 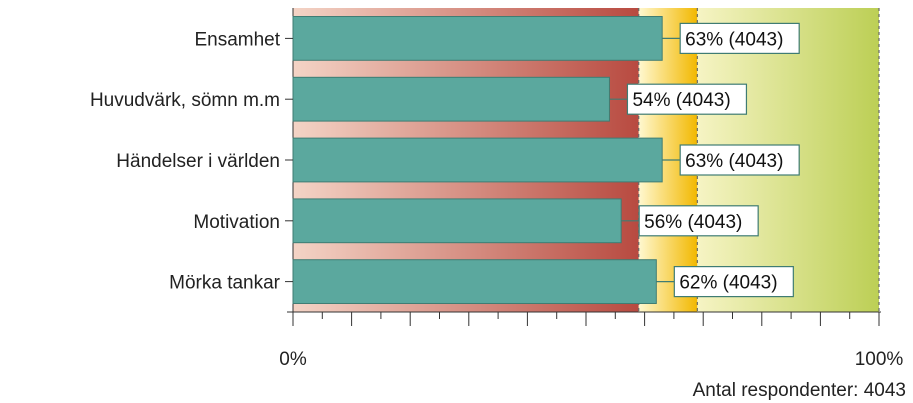 What do you see at coordinates (693, 222) in the screenshot?
I see `data-label-3: 56% (4043)` at bounding box center [693, 222].